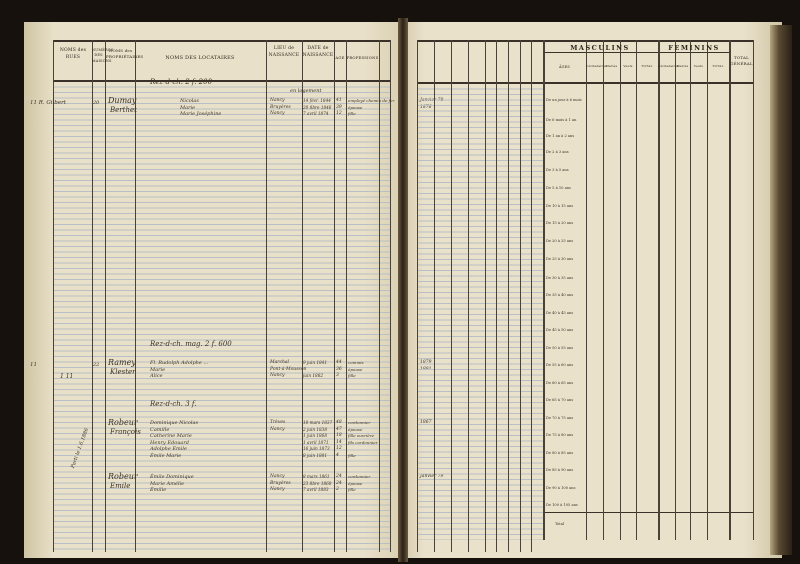 Image resolution: width=800 pixels, height=564 pixels. Describe the element at coordinates (125, 53) in the screenshot. I see `header-owner: NOMS des PROPRIÉTAIRES` at that location.